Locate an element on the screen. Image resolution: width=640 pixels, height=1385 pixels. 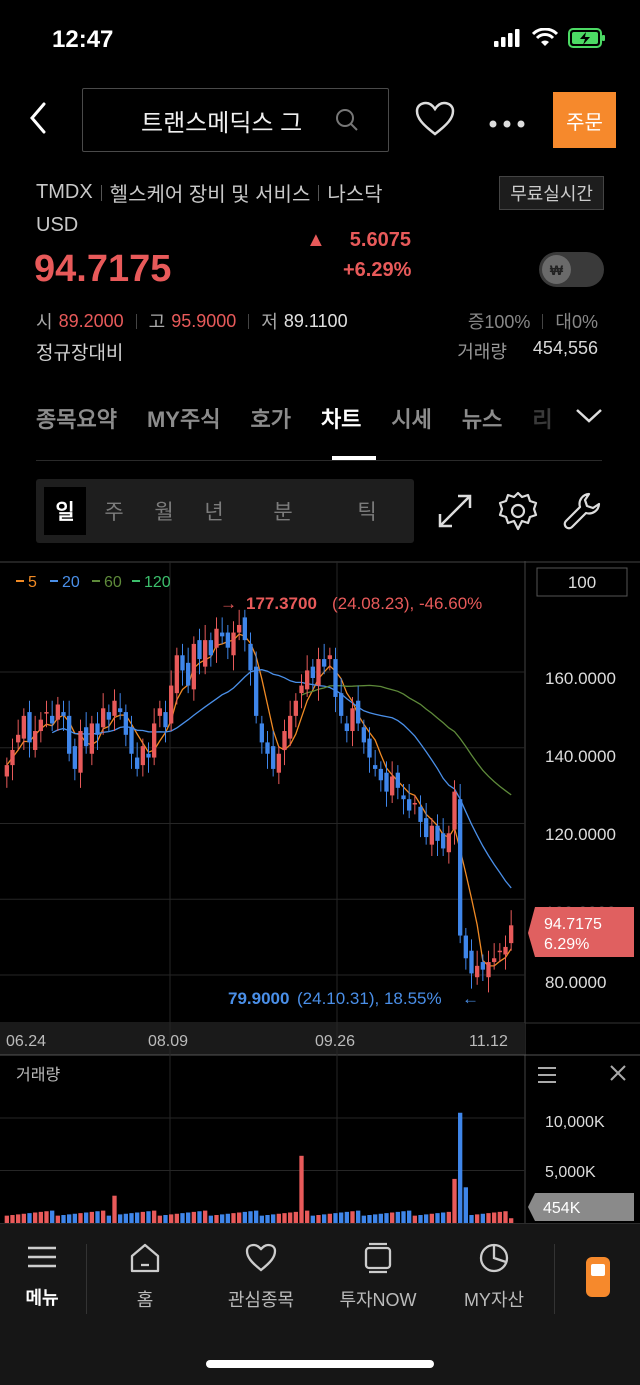
y-tick: 80.0000 is located at coordinates (575, 982).